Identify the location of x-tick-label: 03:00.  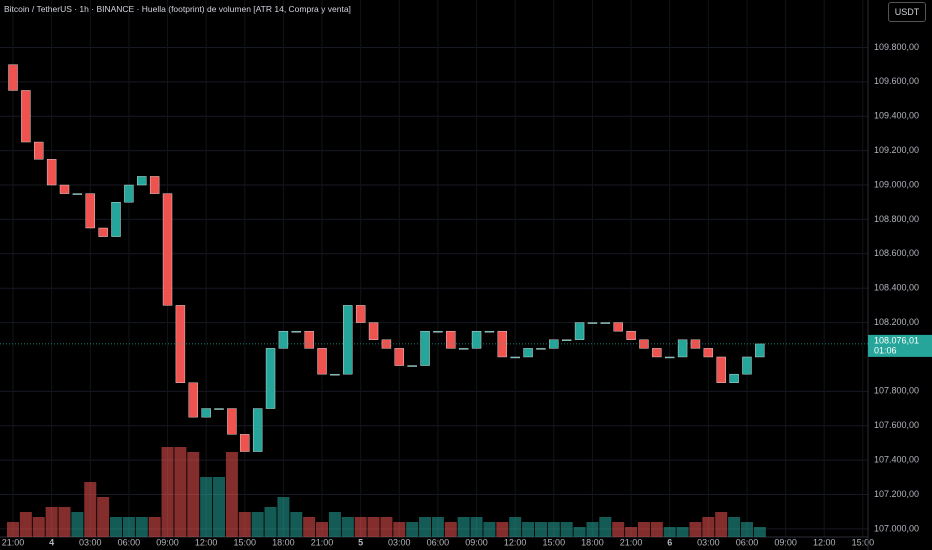
(90, 542).